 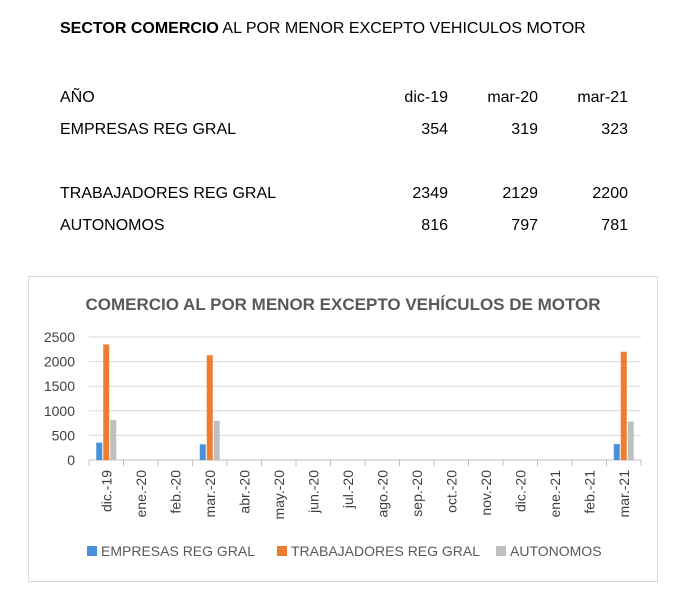 What do you see at coordinates (434, 129) in the screenshot?
I see `table-cell: 354` at bounding box center [434, 129].